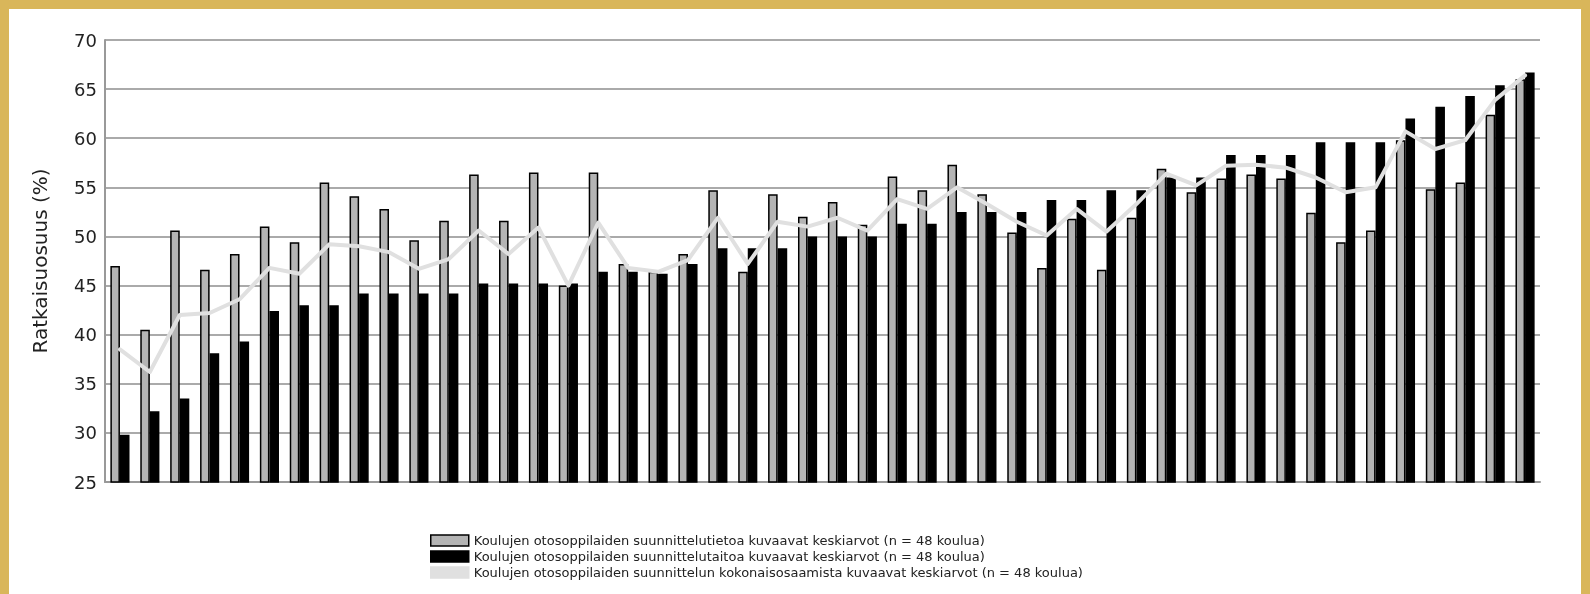 This screenshot has width=1590, height=594. What do you see at coordinates (85, 433) in the screenshot?
I see `y-tick-label: 30` at bounding box center [85, 433].